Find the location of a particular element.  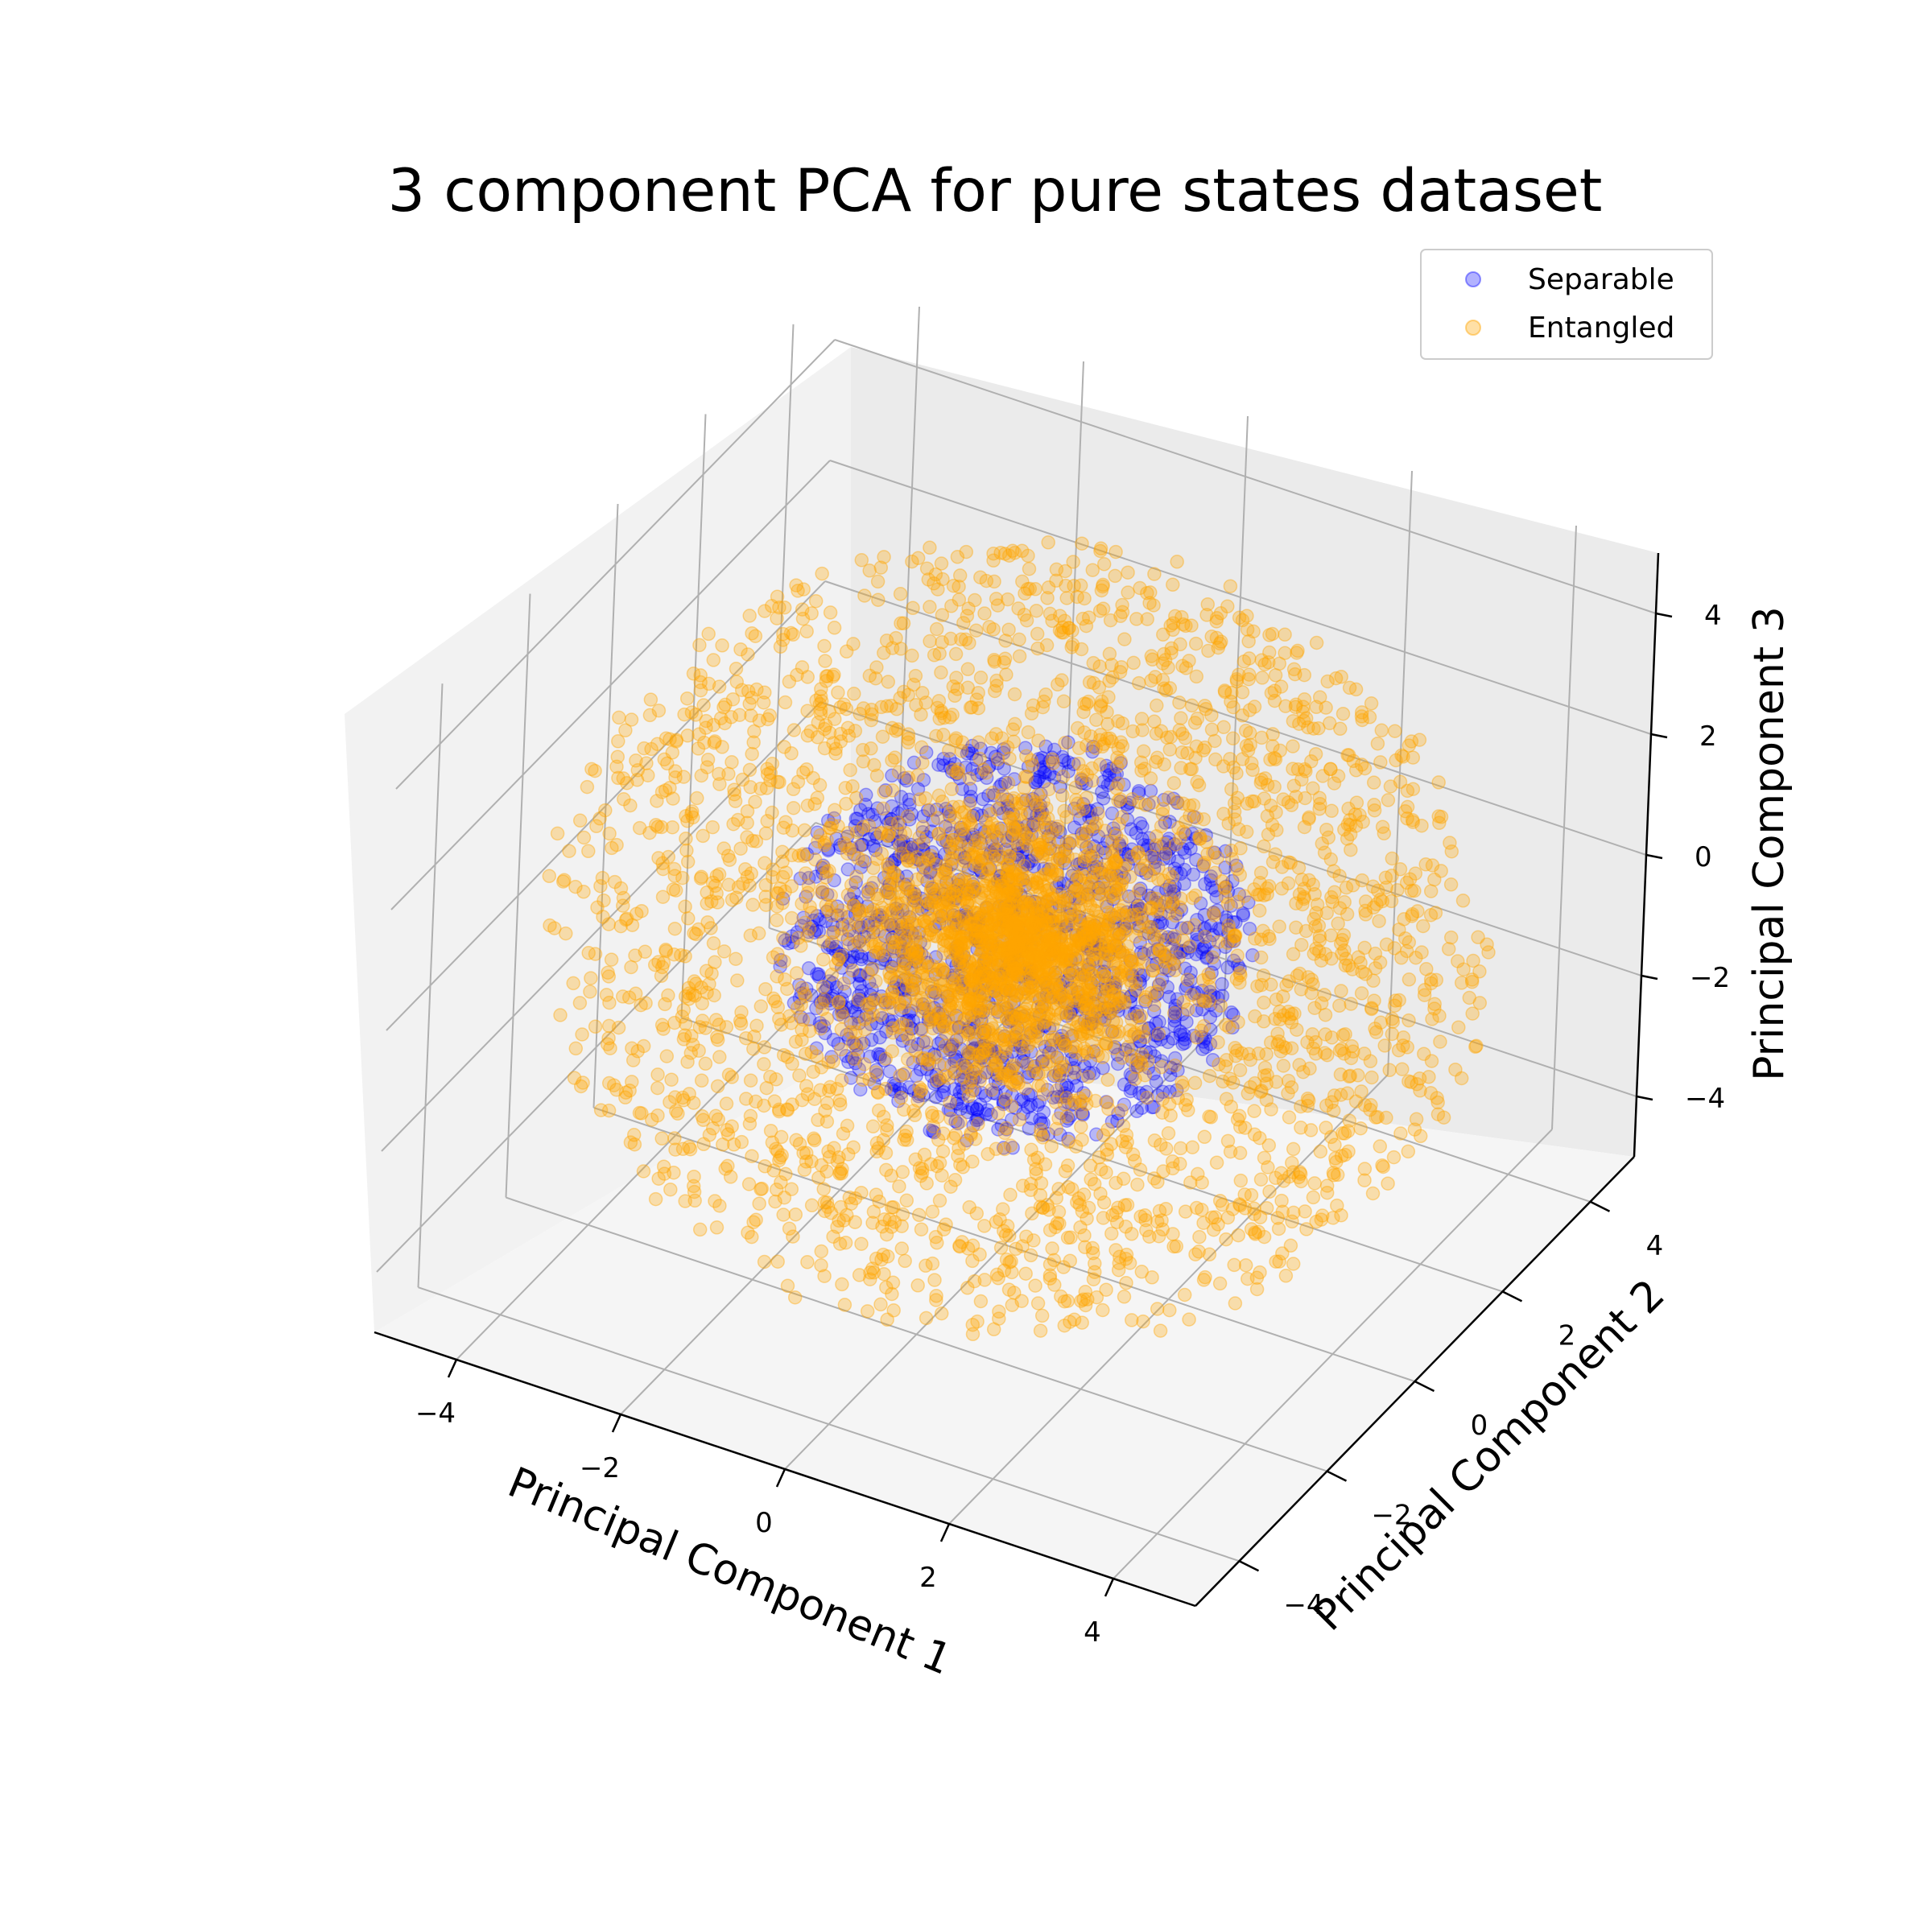

back-grid-line-x is located at coordinates (1564, 827).